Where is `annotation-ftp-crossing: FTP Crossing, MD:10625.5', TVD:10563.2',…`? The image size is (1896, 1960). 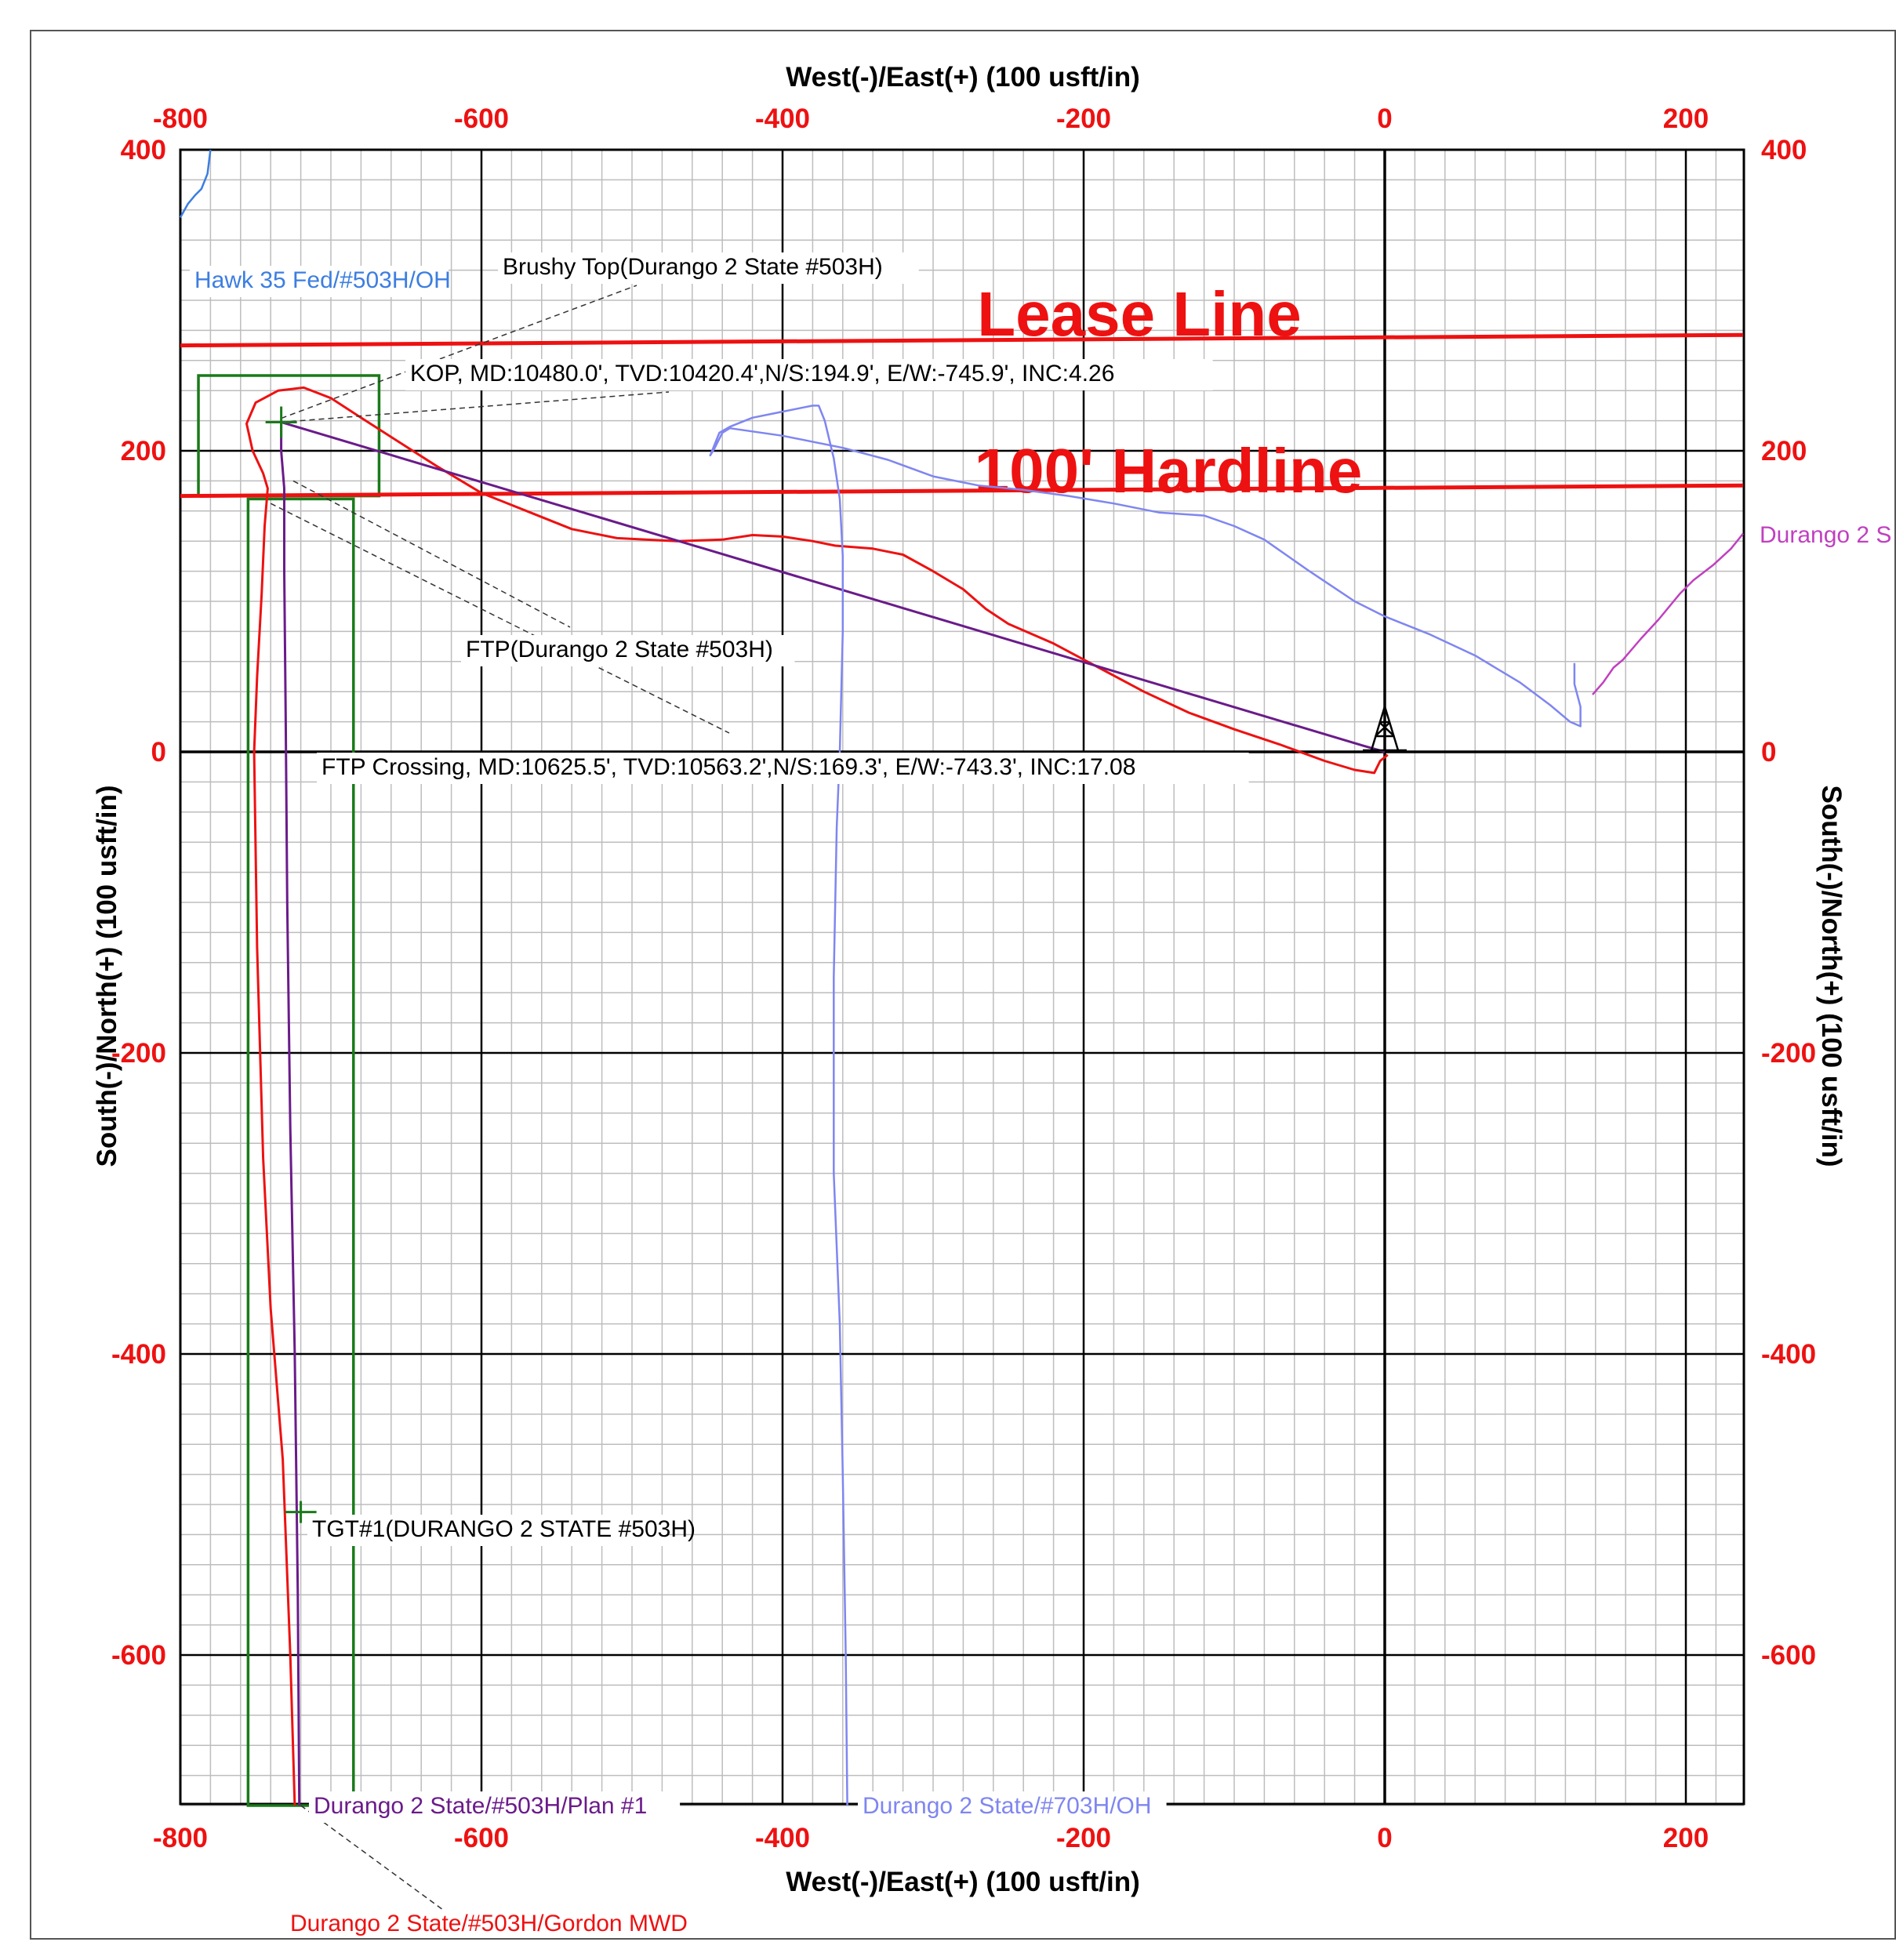 annotation-ftp-crossing: FTP Crossing, MD:10625.5', TVD:10563.2',… is located at coordinates (728, 767).